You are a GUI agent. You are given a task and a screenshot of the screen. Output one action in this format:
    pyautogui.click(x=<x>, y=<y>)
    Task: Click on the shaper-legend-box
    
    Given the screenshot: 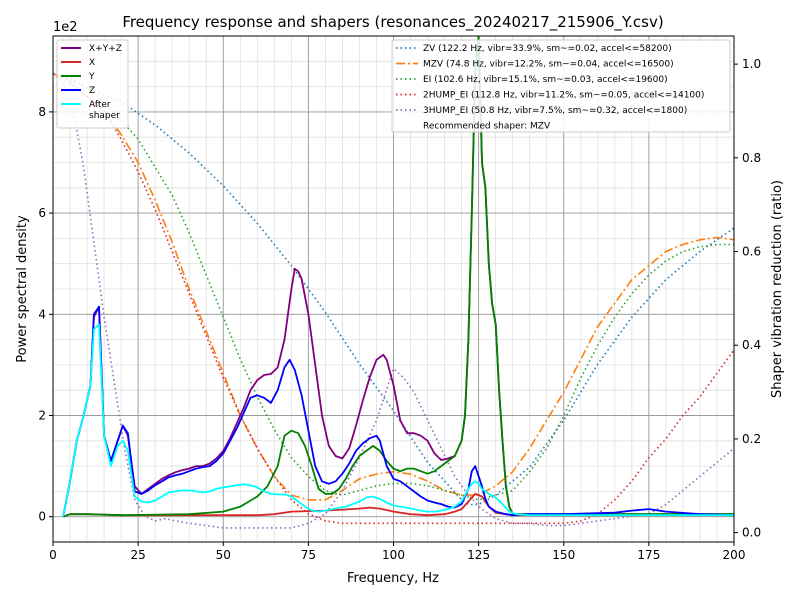 What is the action you would take?
    pyautogui.click(x=561, y=86)
    